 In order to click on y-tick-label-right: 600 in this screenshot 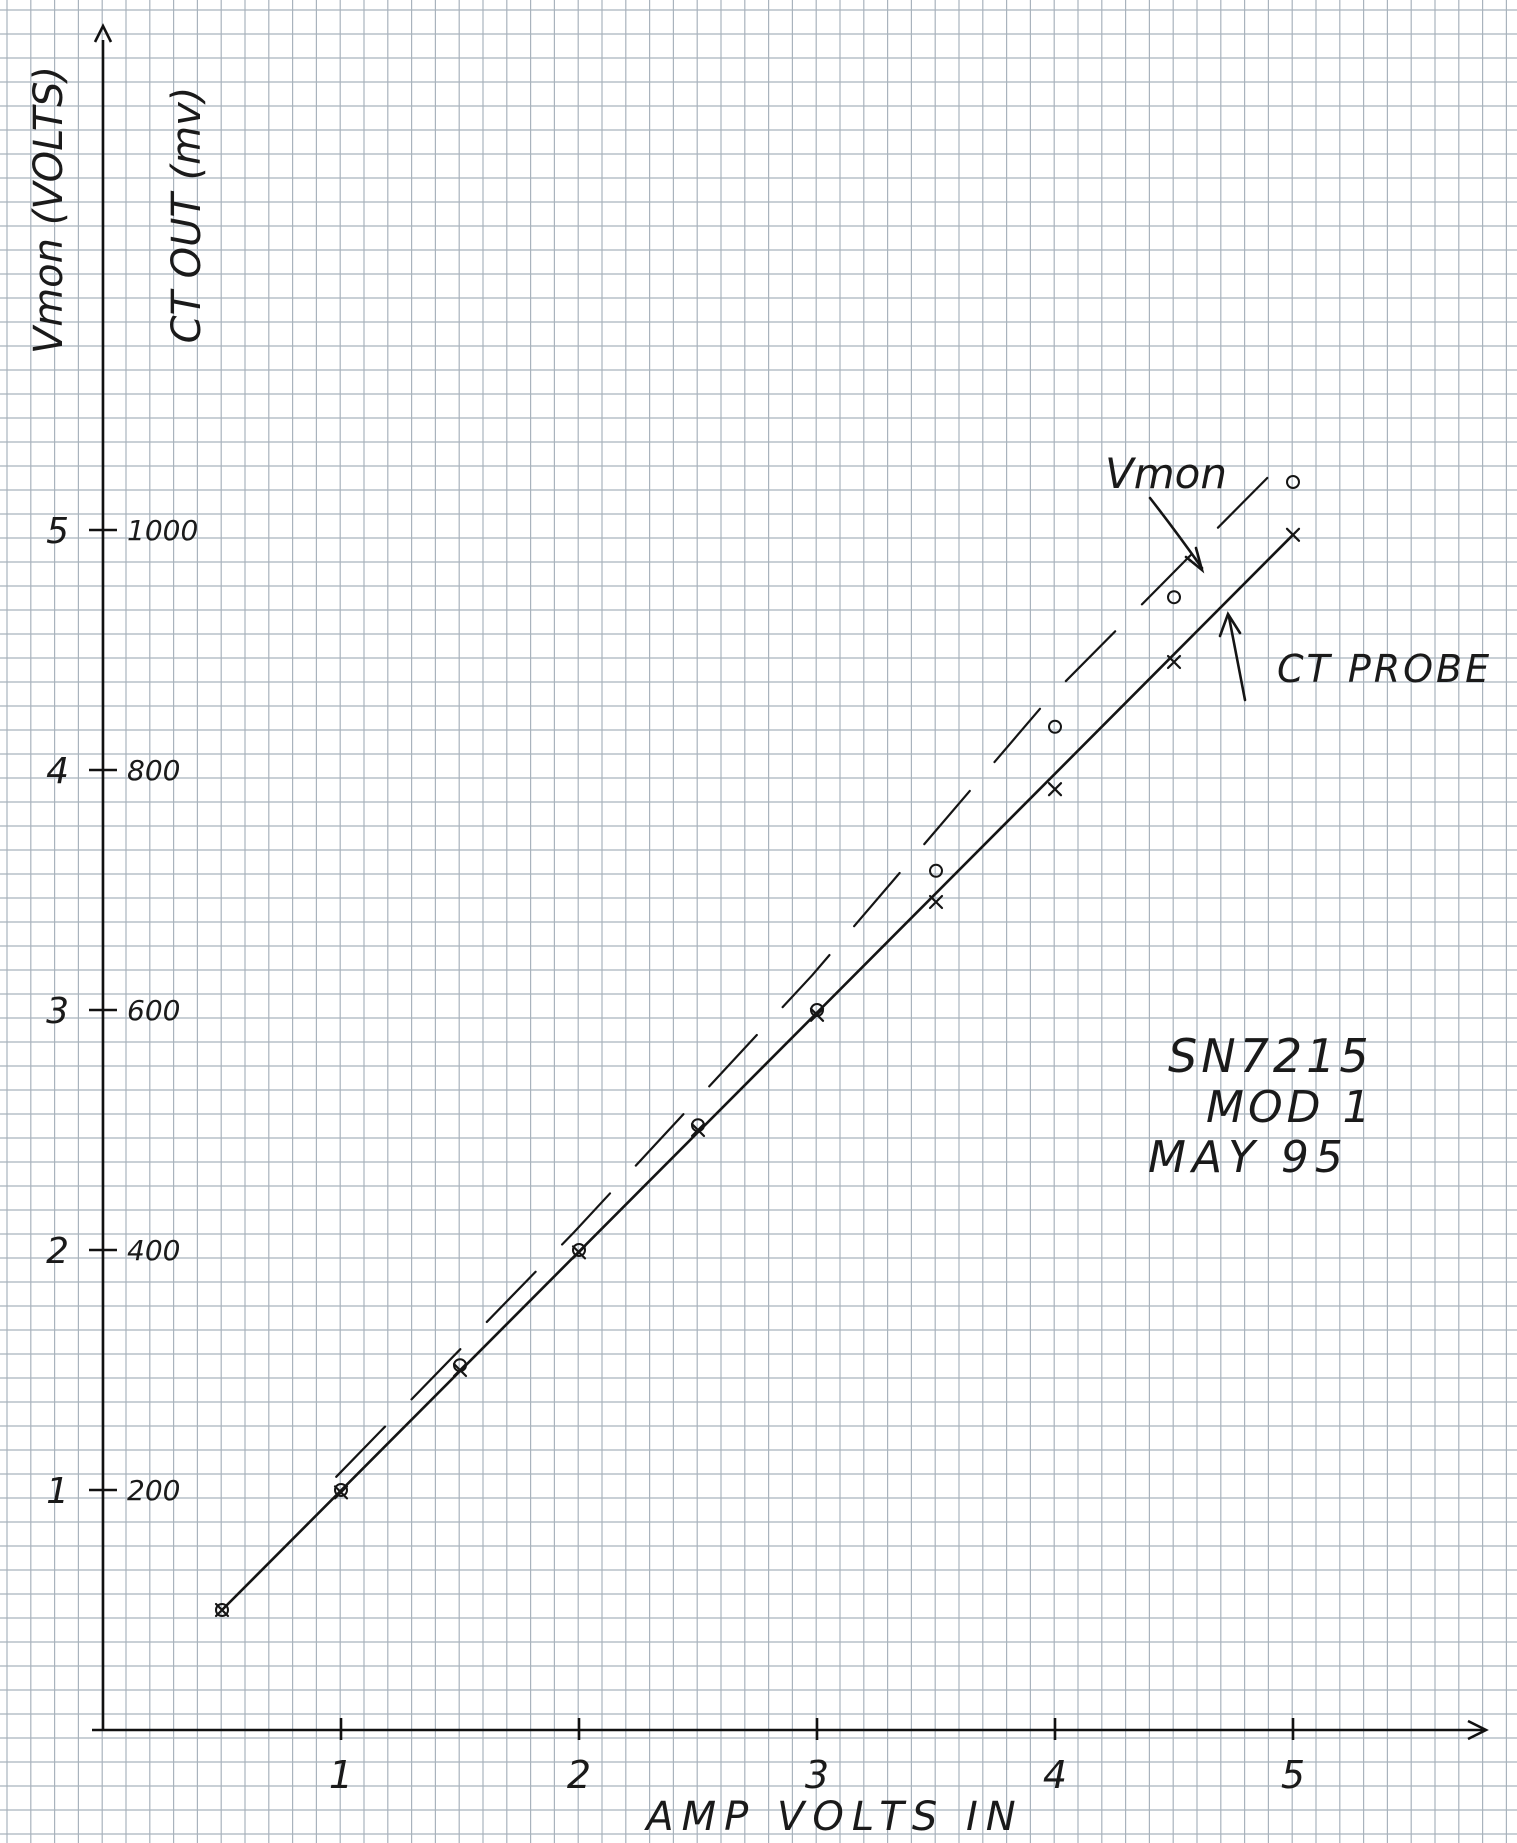, I will do `click(153, 1010)`.